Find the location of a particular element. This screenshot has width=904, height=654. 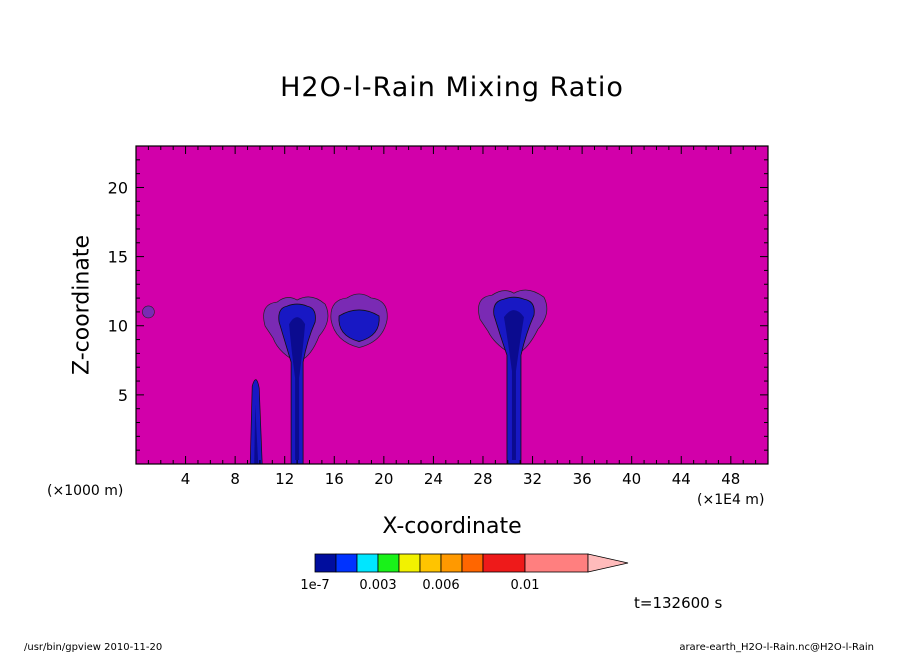

y-tick-label-15: 15 is located at coordinates (118, 257).